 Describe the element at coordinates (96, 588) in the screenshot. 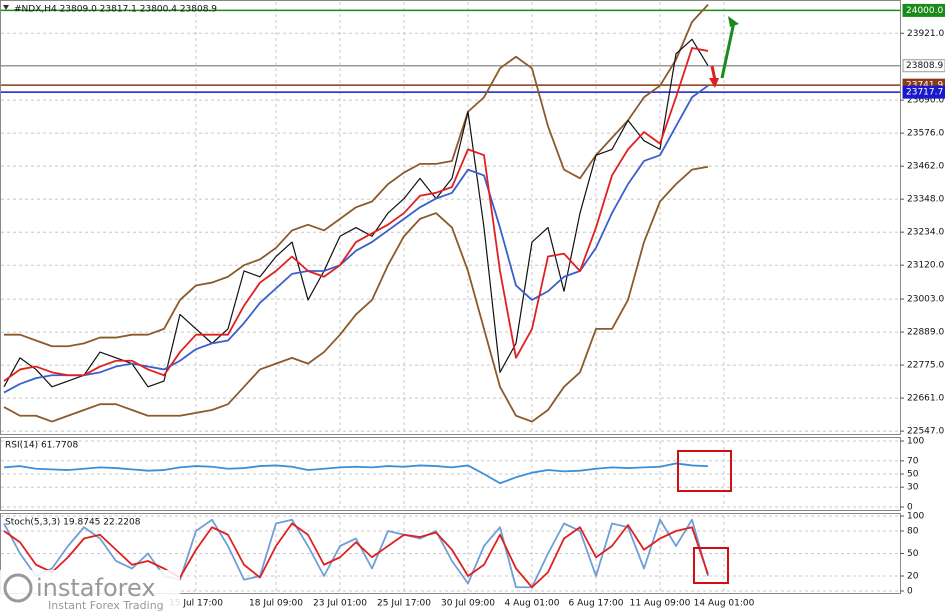

I see `brand-name: instaforex` at that location.